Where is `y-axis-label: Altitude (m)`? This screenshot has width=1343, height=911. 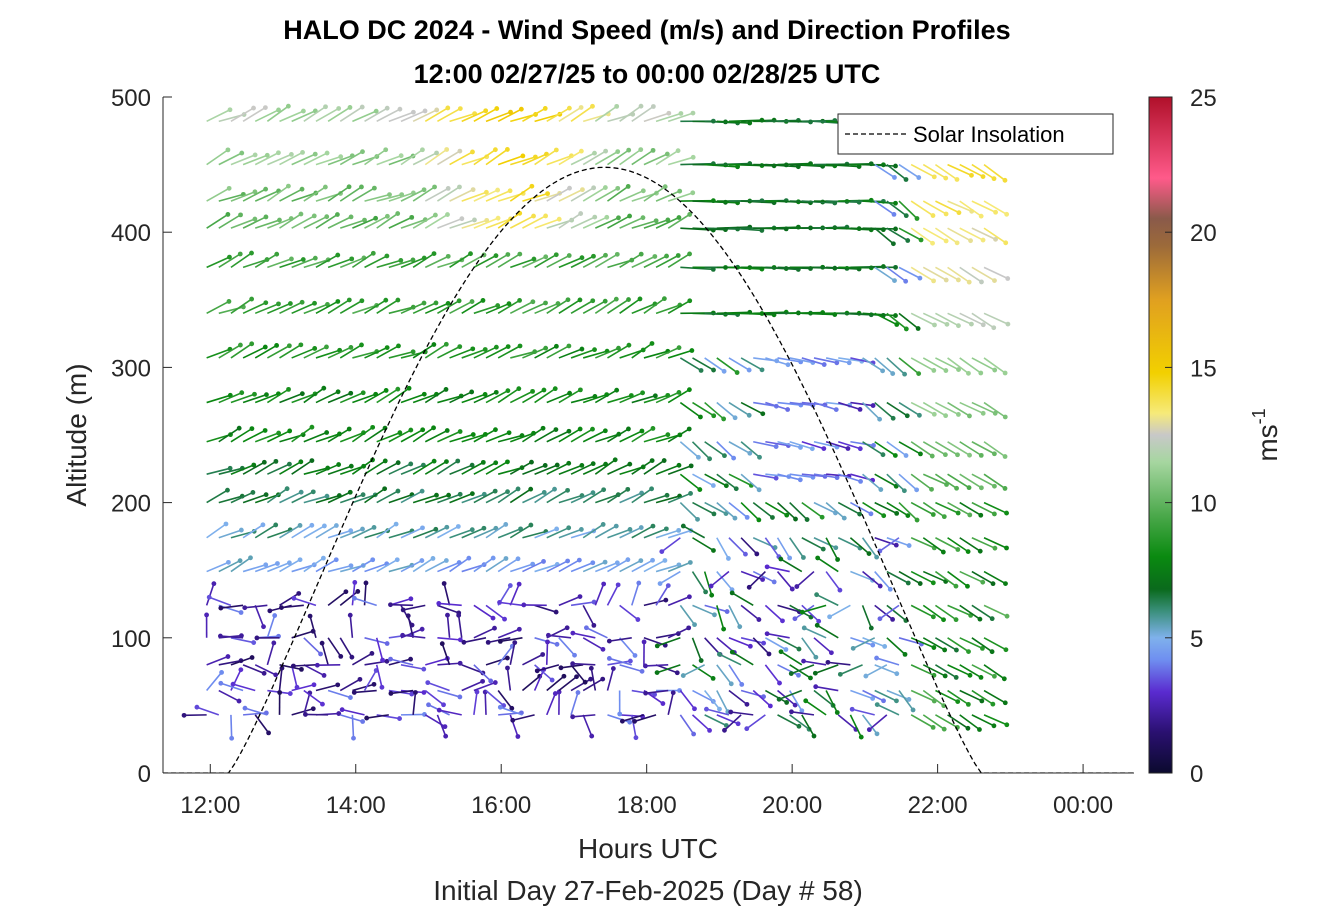
y-axis-label: Altitude (m) is located at coordinates (76, 434).